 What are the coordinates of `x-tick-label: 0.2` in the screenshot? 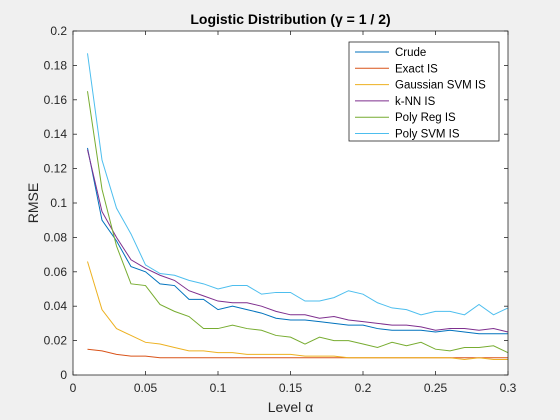 It's located at (363, 388).